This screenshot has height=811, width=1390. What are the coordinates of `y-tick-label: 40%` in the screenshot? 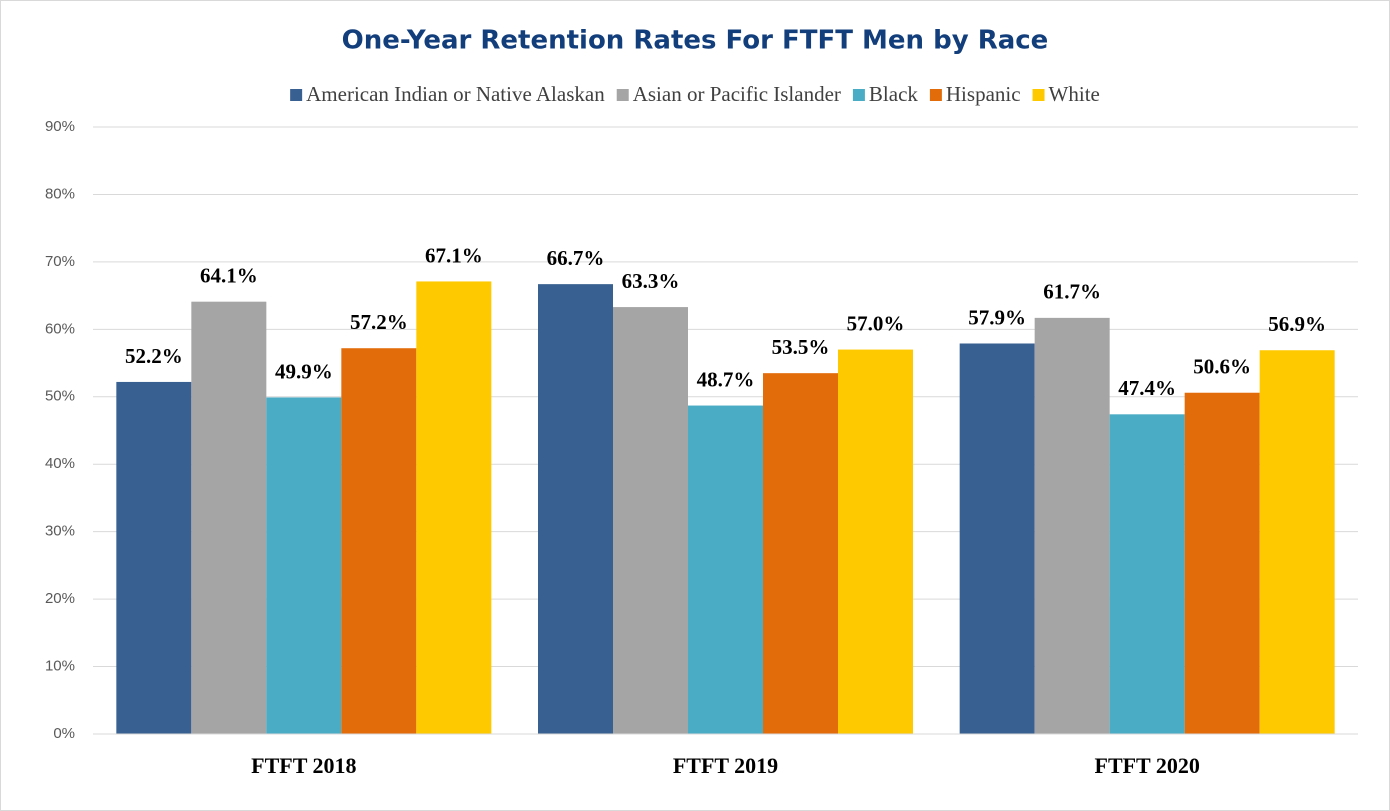 It's located at (60, 463).